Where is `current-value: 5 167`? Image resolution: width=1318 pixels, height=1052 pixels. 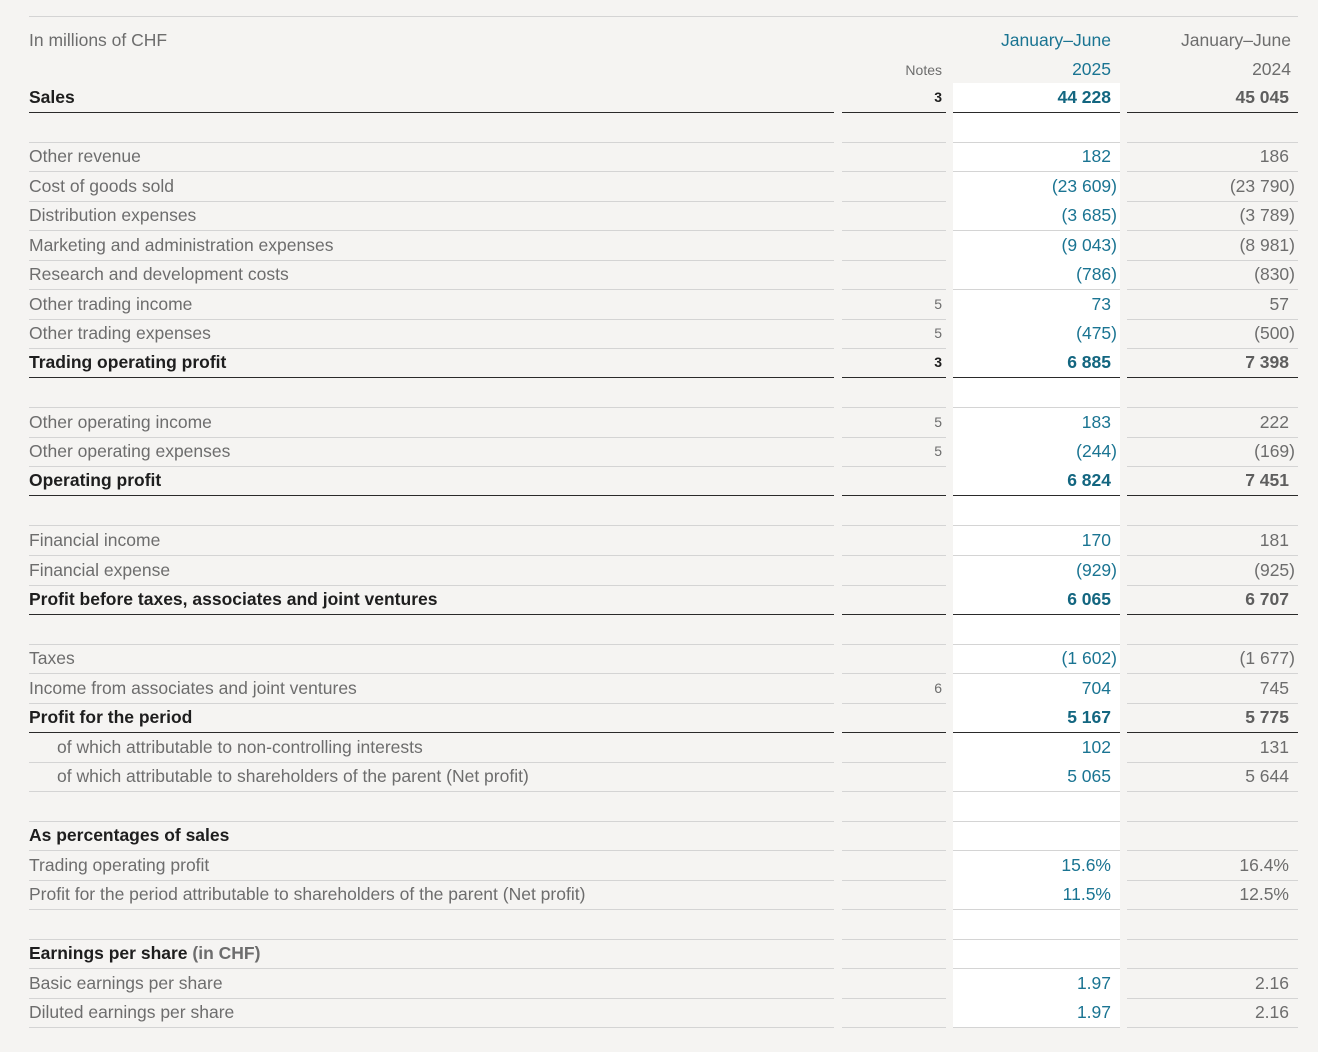
current-value: 5 167 is located at coordinates (1036, 718).